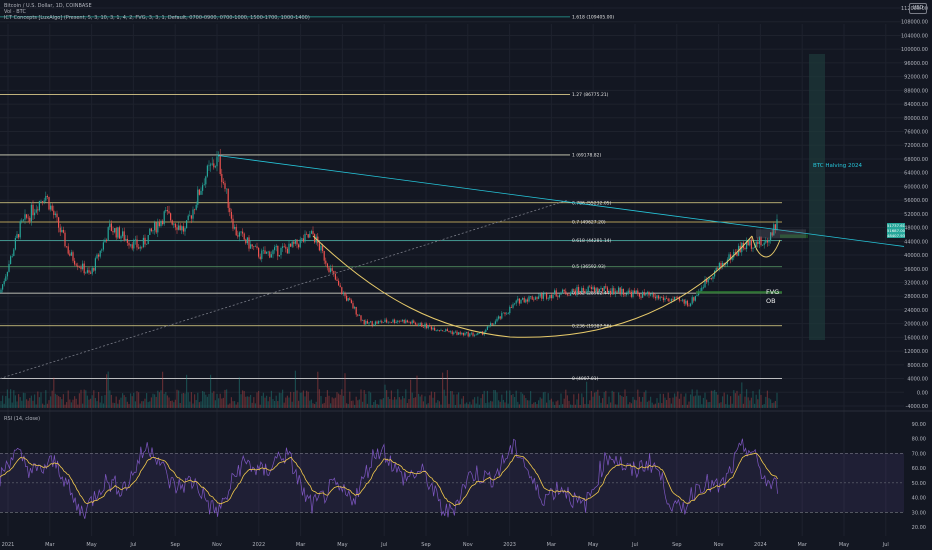 The image size is (932, 550). What do you see at coordinates (48, 6) in the screenshot?
I see `symbol-title: Bitcoin / U.S. Dollar, 1D, COINBASE` at bounding box center [48, 6].